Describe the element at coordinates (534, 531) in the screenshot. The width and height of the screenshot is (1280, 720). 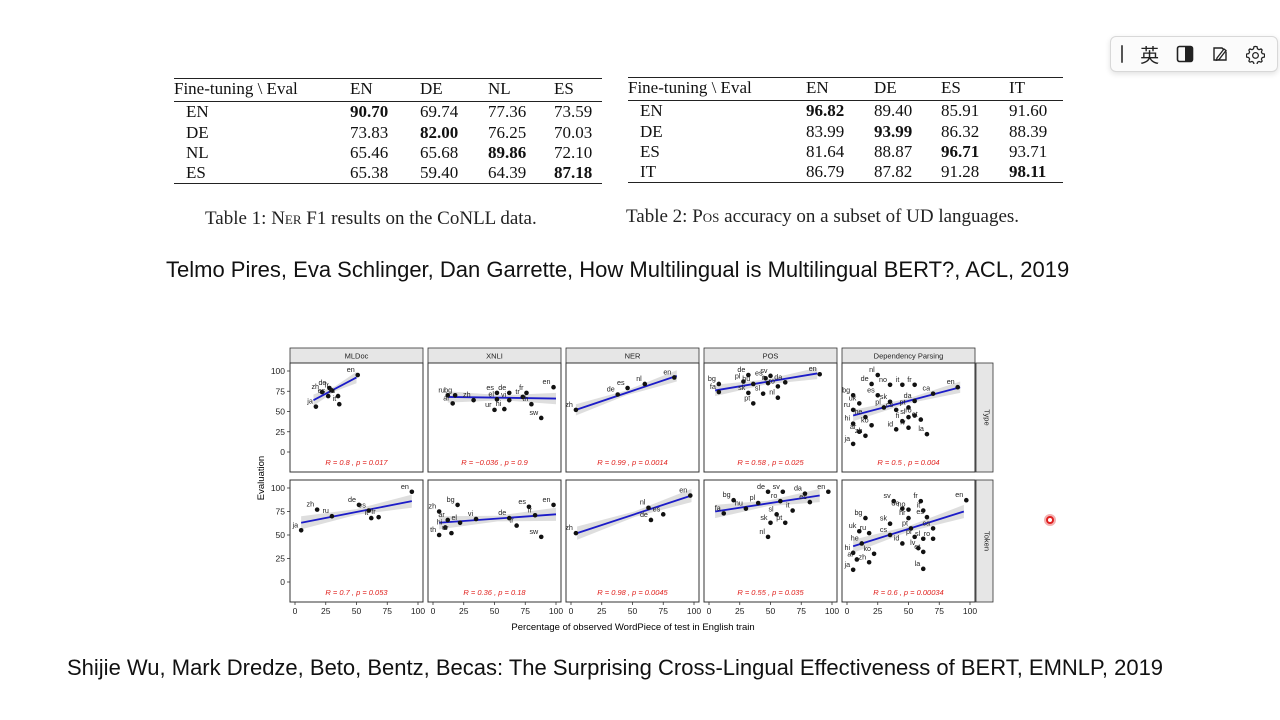
I see `point-label: sw` at that location.